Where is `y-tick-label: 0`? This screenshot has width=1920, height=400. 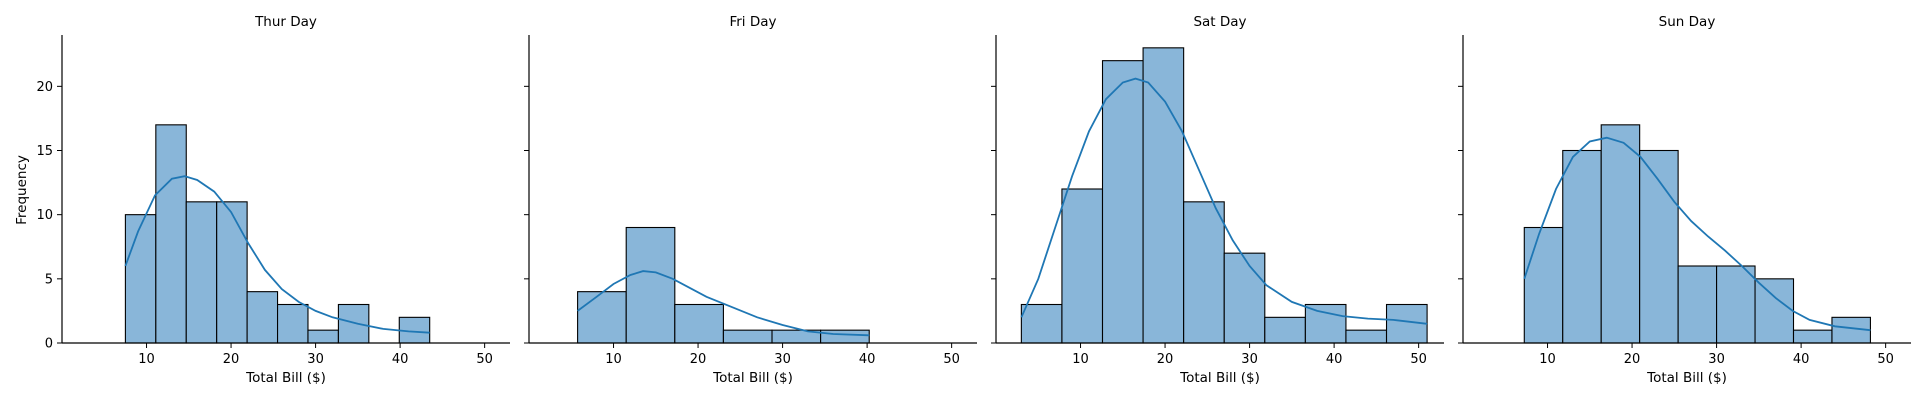
y-tick-label: 0 is located at coordinates (49, 344).